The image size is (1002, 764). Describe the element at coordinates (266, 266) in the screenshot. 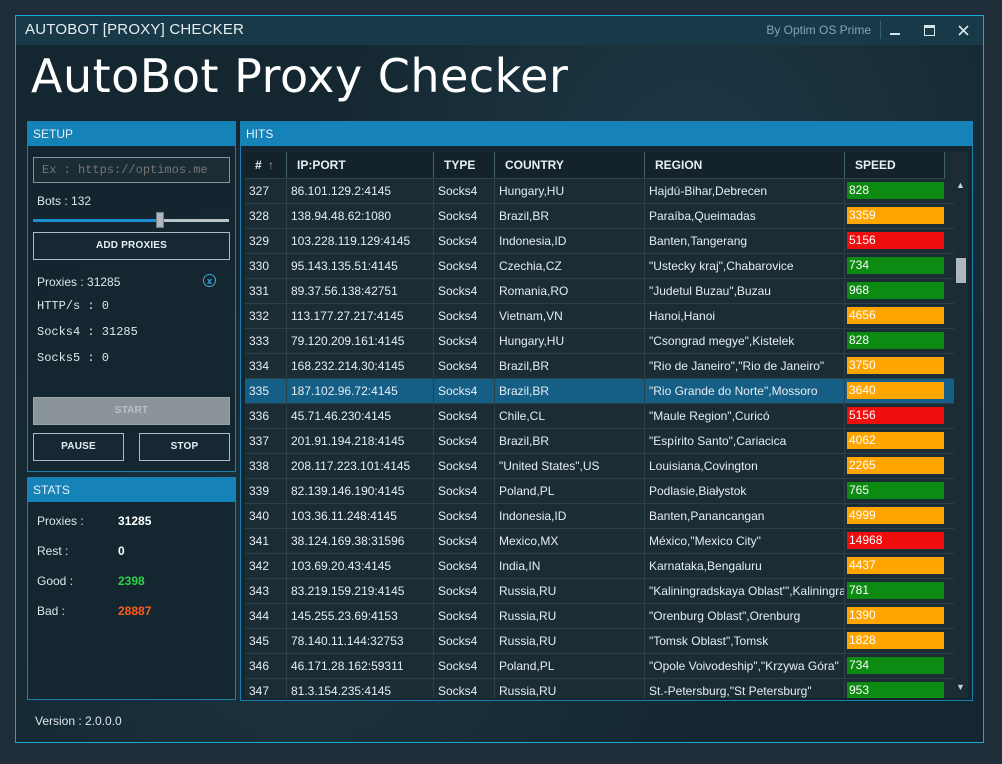

I see `cell-n: 330` at that location.